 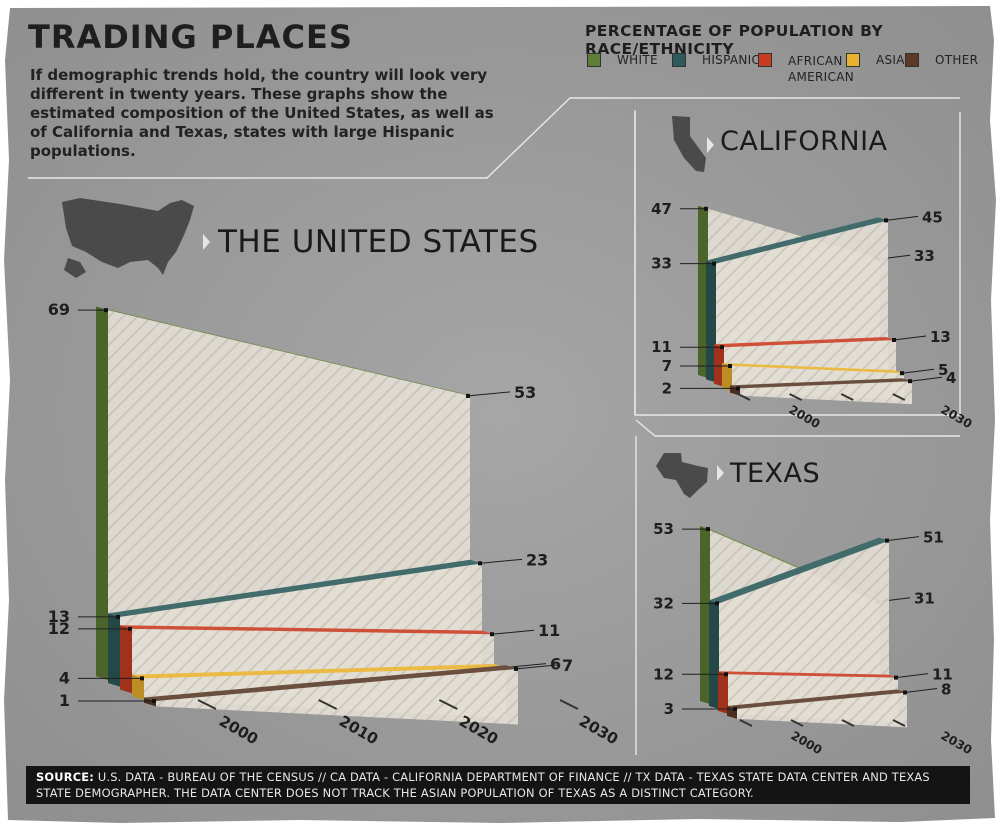 I want to click on legend-label: ASIAN, so click(x=895, y=60).